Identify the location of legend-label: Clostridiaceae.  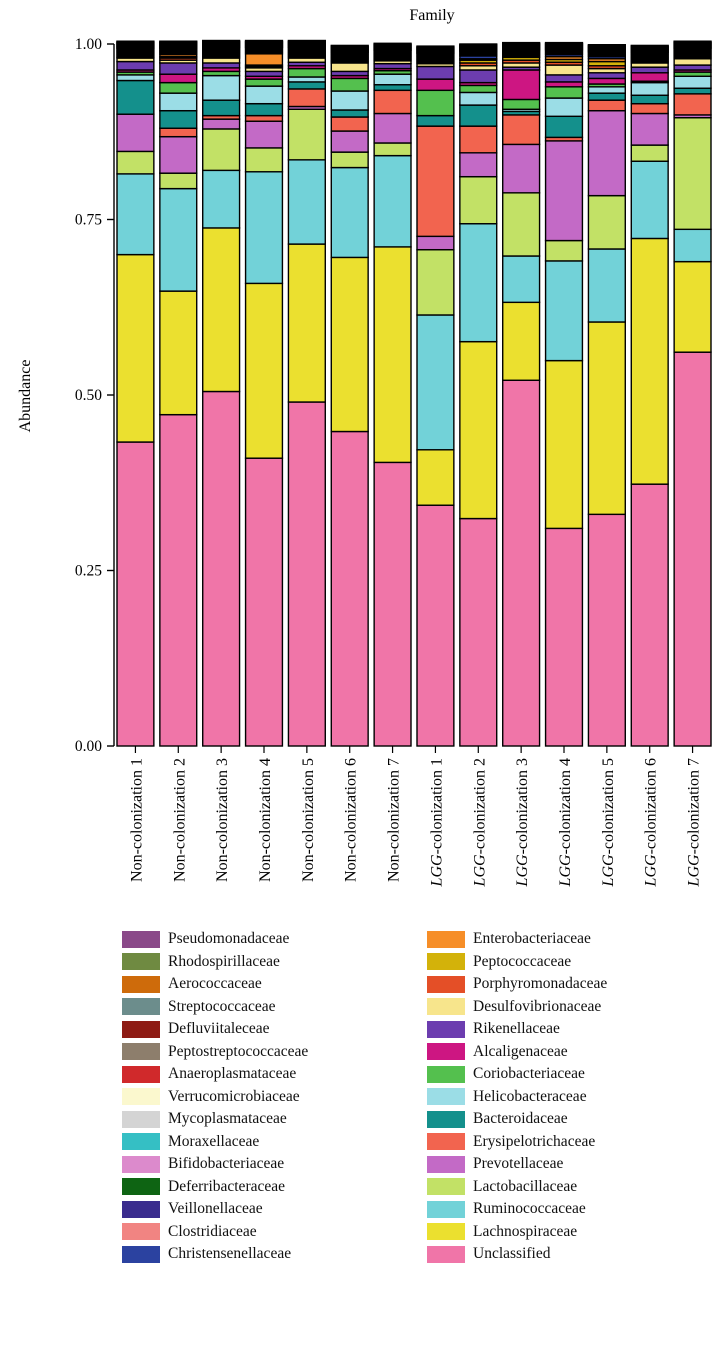
(212, 1231).